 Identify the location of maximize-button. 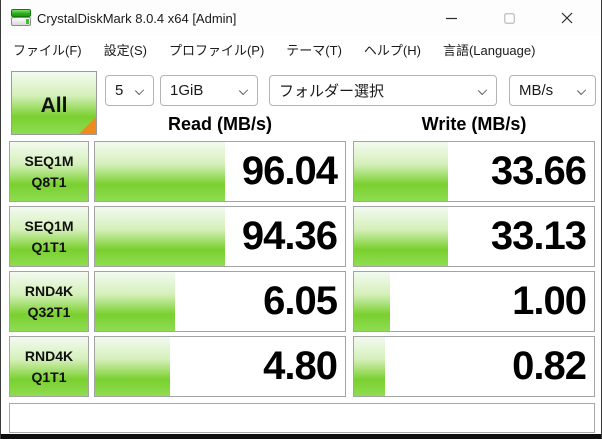
(509, 18).